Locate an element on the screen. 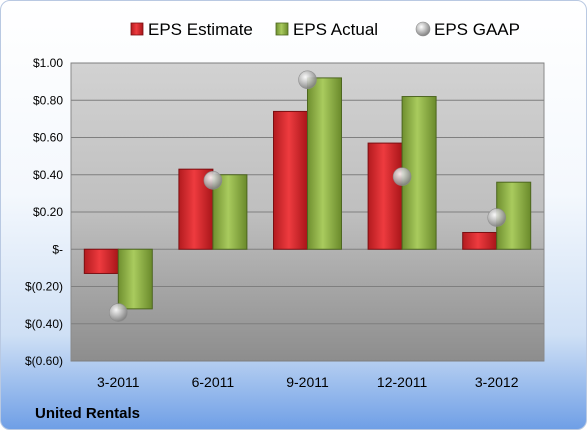 The image size is (587, 430). legend-swatch-eps-estimate is located at coordinates (137, 29).